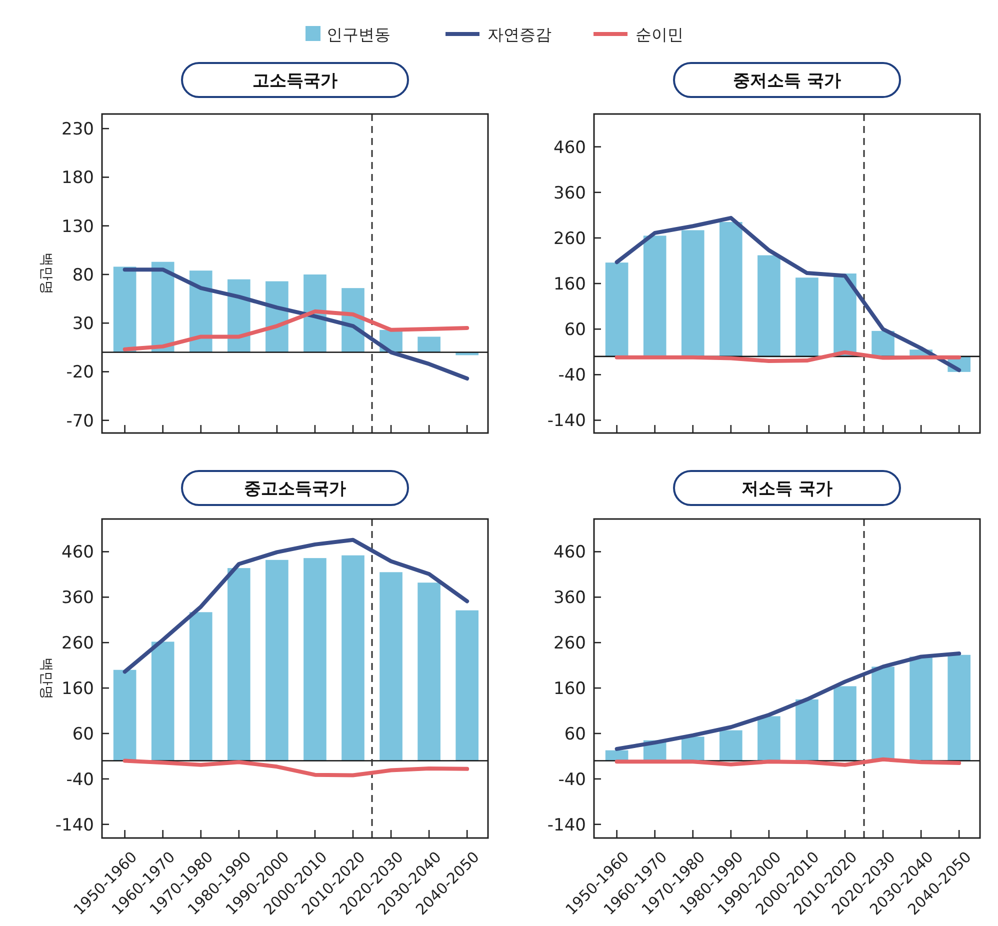 The image size is (998, 926). What do you see at coordinates (78, 130) in the screenshot?
I see `y-tick-label: 230` at bounding box center [78, 130].